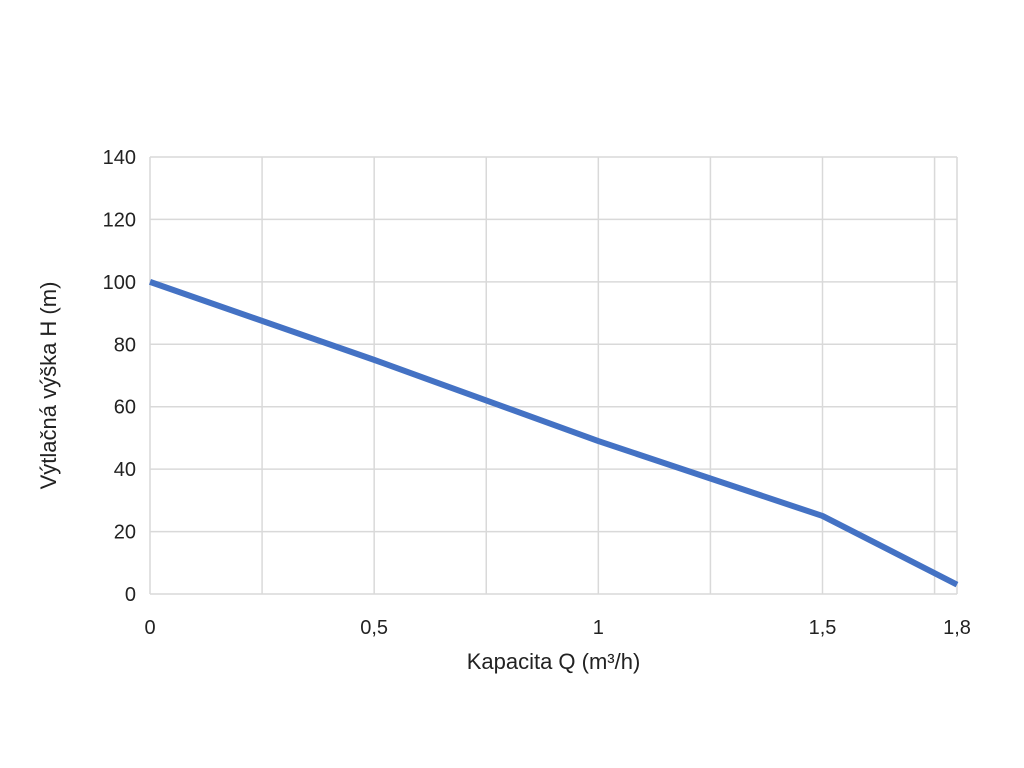 This screenshot has height=768, width=1024. What do you see at coordinates (125, 408) in the screenshot?
I see `y-tick-label: 60` at bounding box center [125, 408].